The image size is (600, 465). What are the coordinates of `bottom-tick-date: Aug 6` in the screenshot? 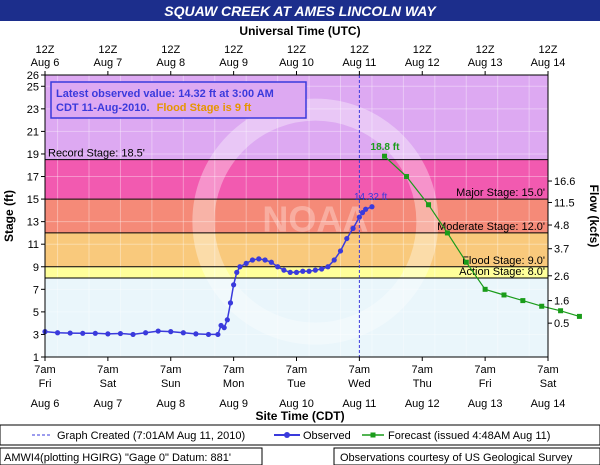 It's located at (45, 404).